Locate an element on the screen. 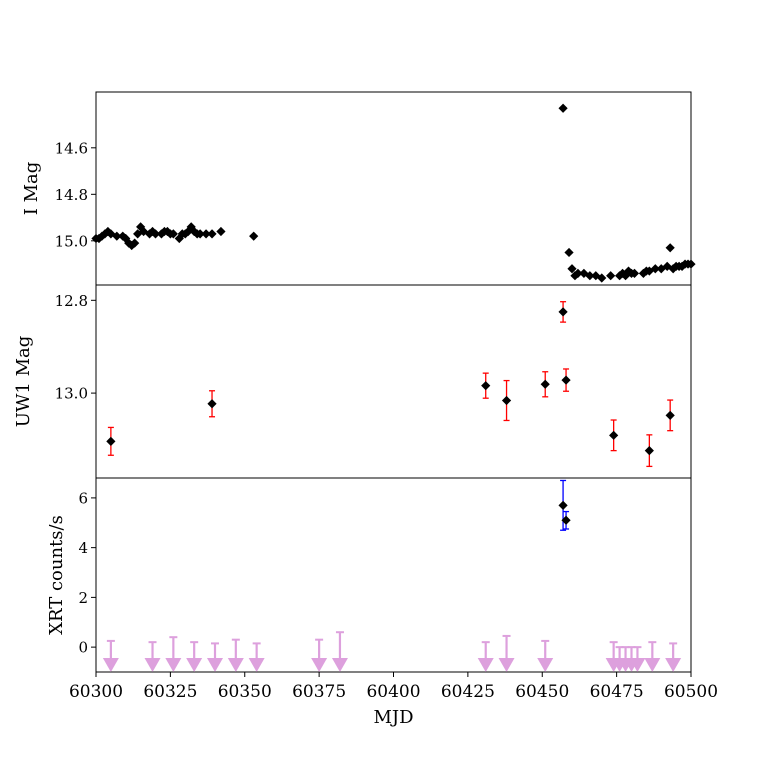  y-tick-label: 6 is located at coordinates (83, 498).